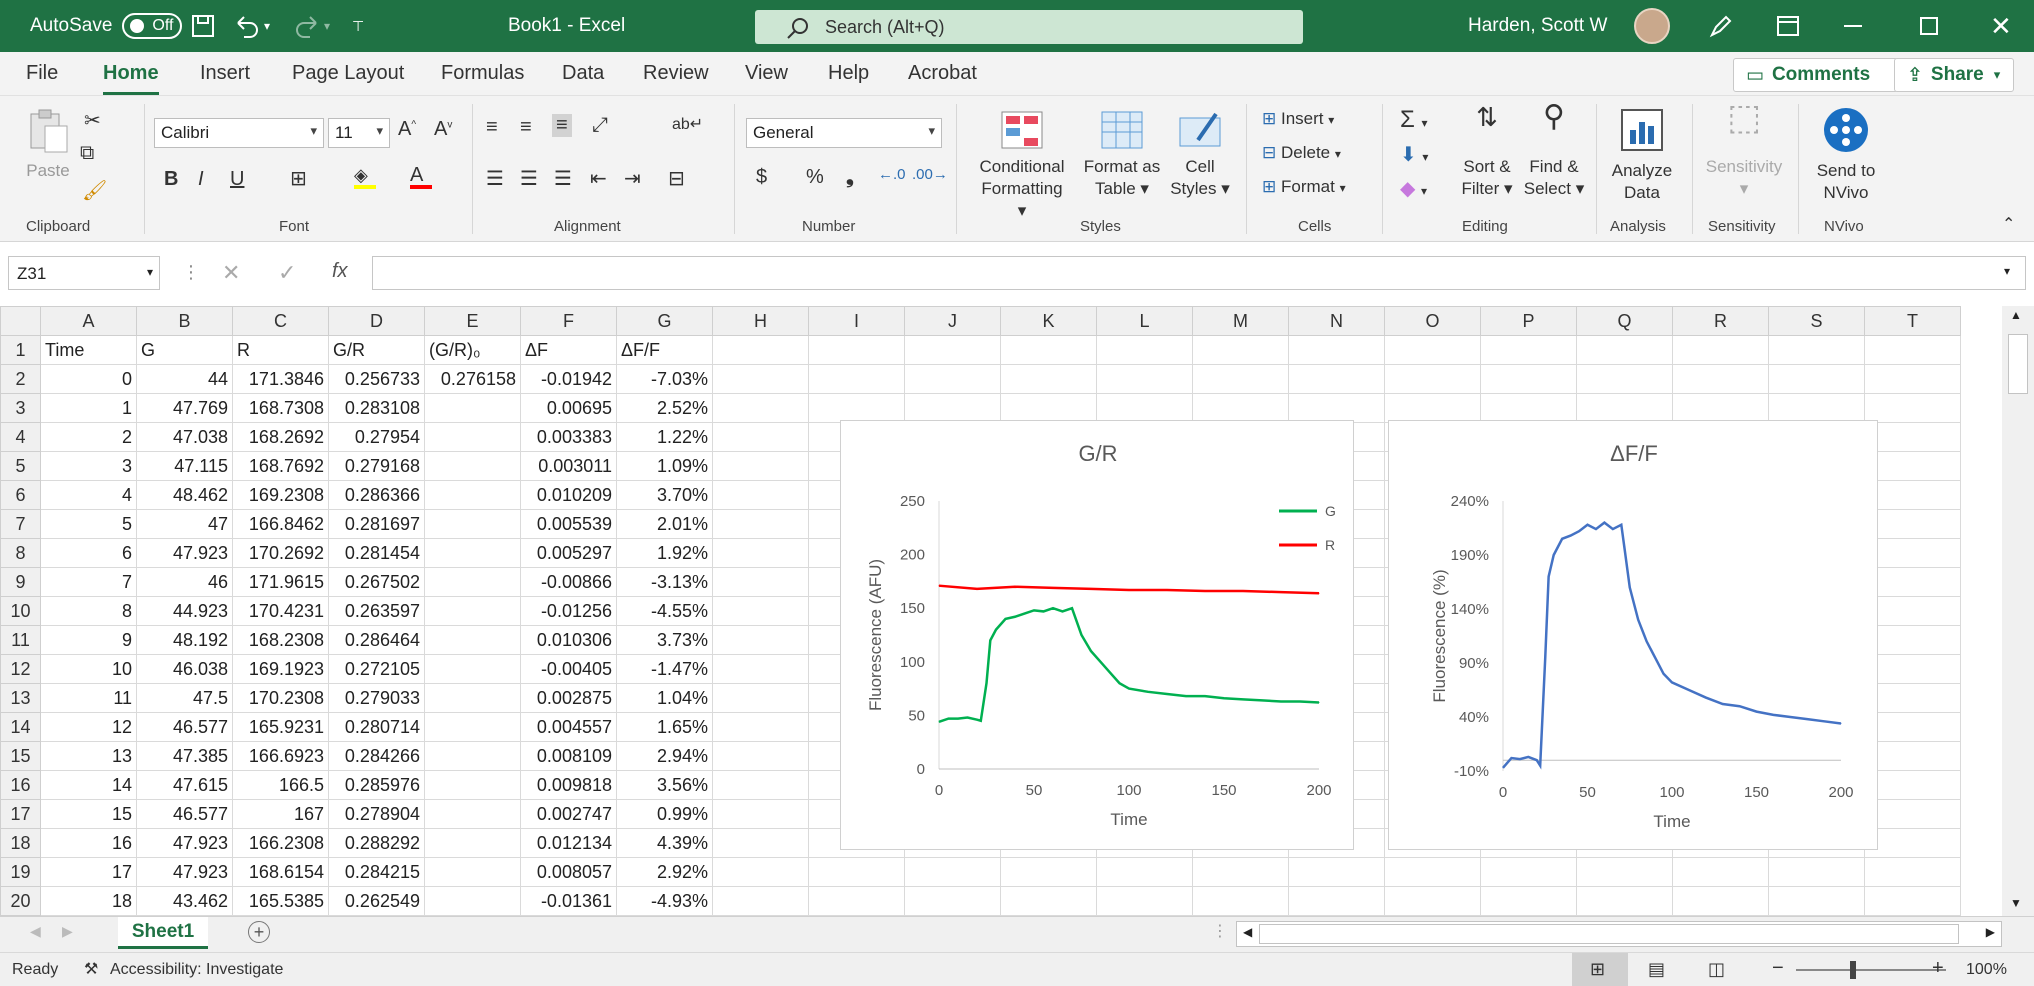 This screenshot has height=986, width=2034. What do you see at coordinates (280, 466) in the screenshot?
I see `cell-C5: 168.7692` at bounding box center [280, 466].